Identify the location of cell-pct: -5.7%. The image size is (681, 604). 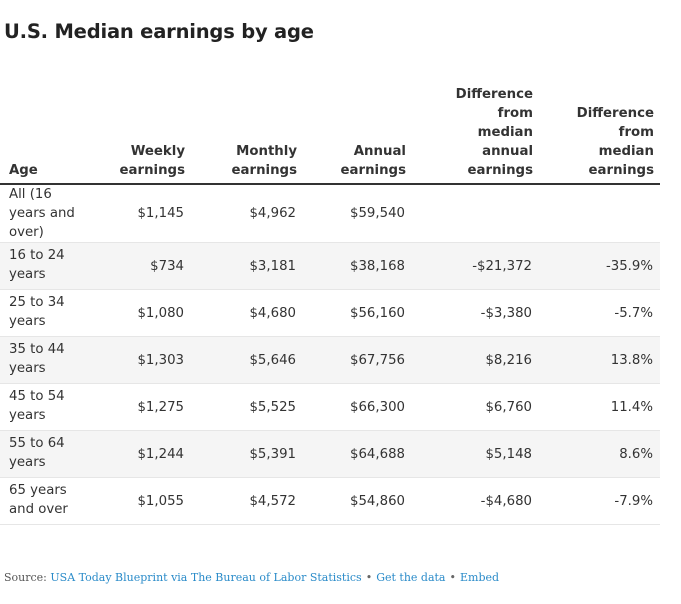
(599, 313).